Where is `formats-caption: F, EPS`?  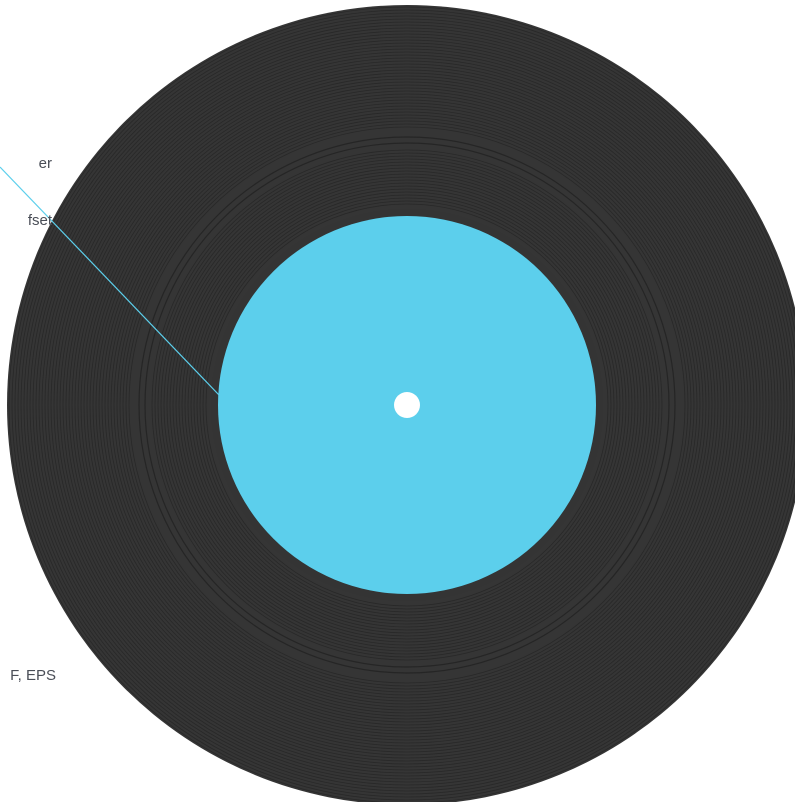 formats-caption: F, EPS is located at coordinates (33, 675).